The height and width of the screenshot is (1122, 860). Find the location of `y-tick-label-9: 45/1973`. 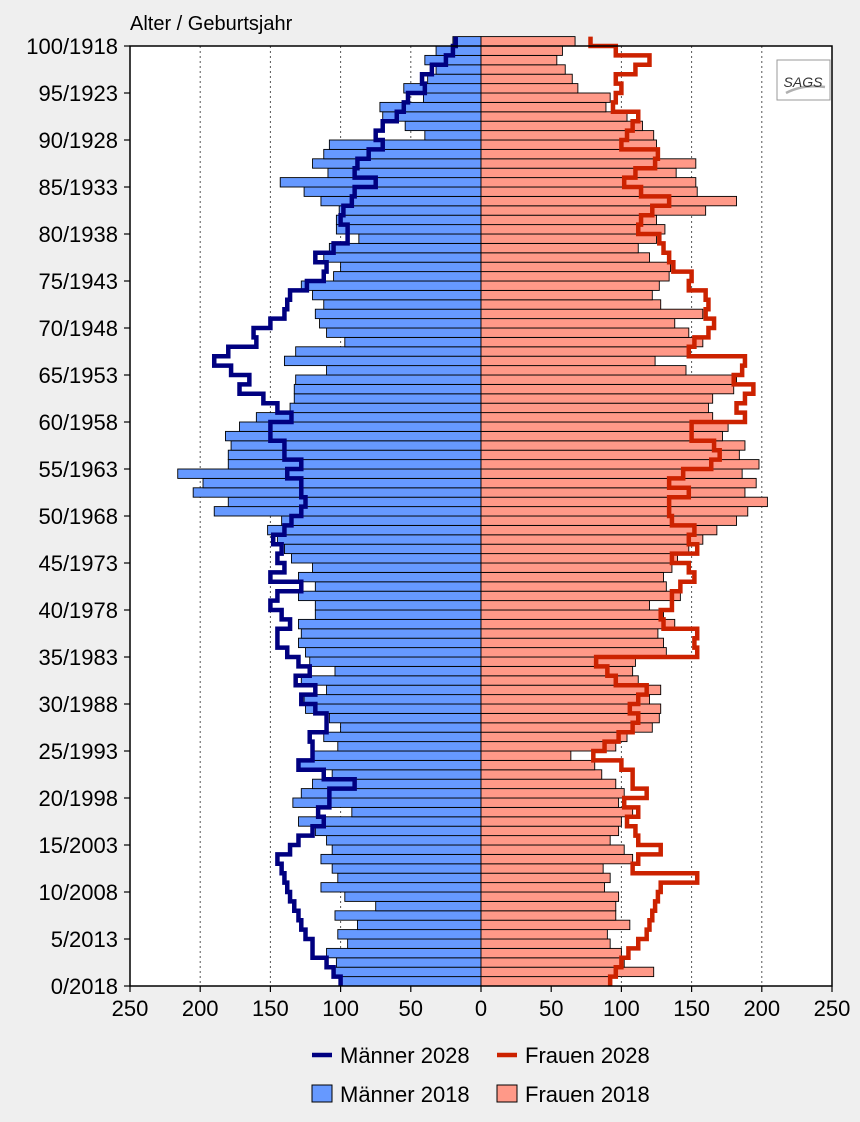

y-tick-label-9: 45/1973 is located at coordinates (78, 563).